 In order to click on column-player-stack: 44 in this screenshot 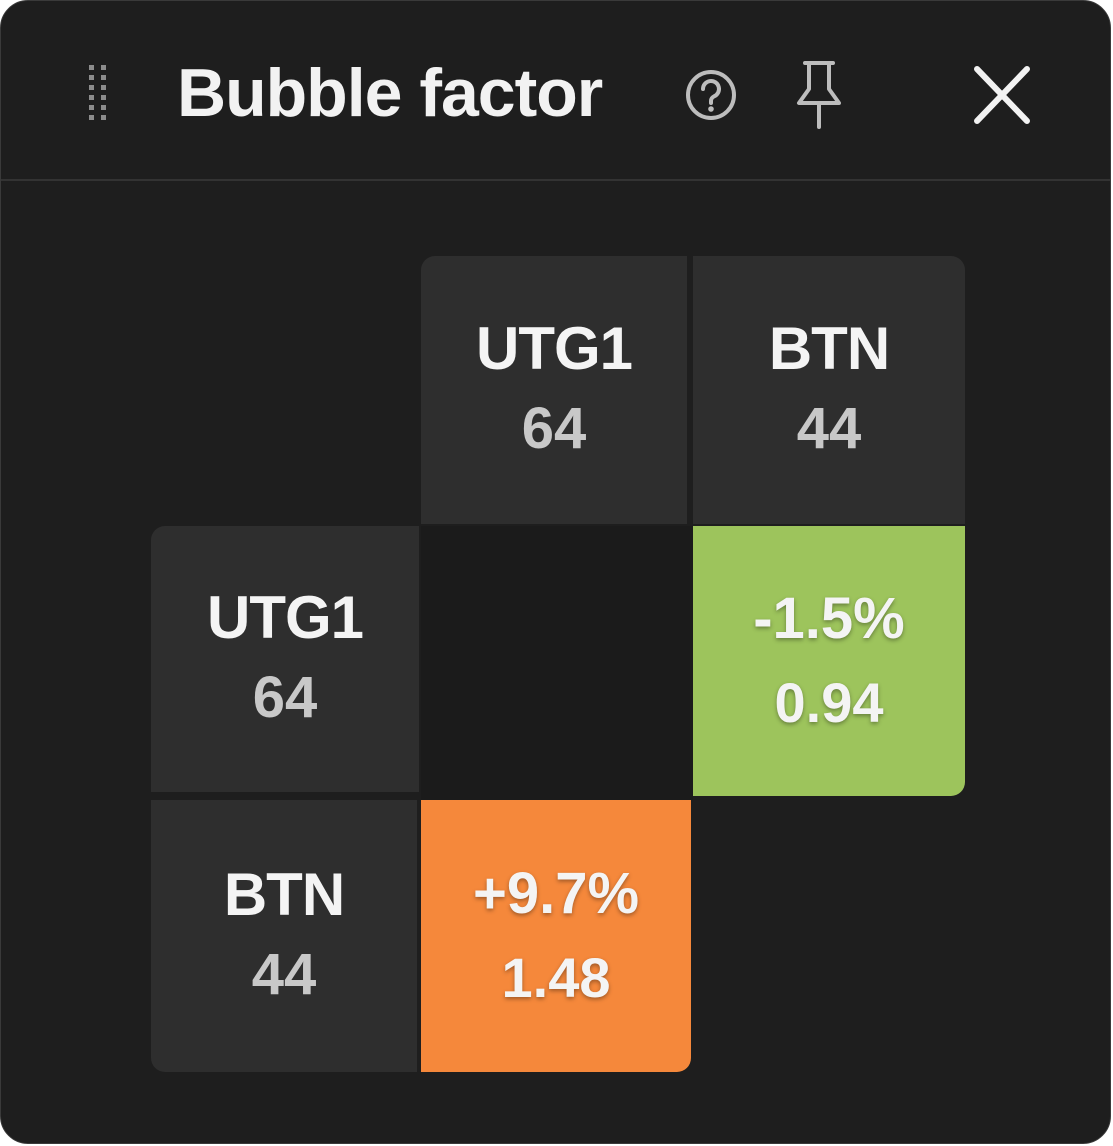, I will do `click(829, 428)`.